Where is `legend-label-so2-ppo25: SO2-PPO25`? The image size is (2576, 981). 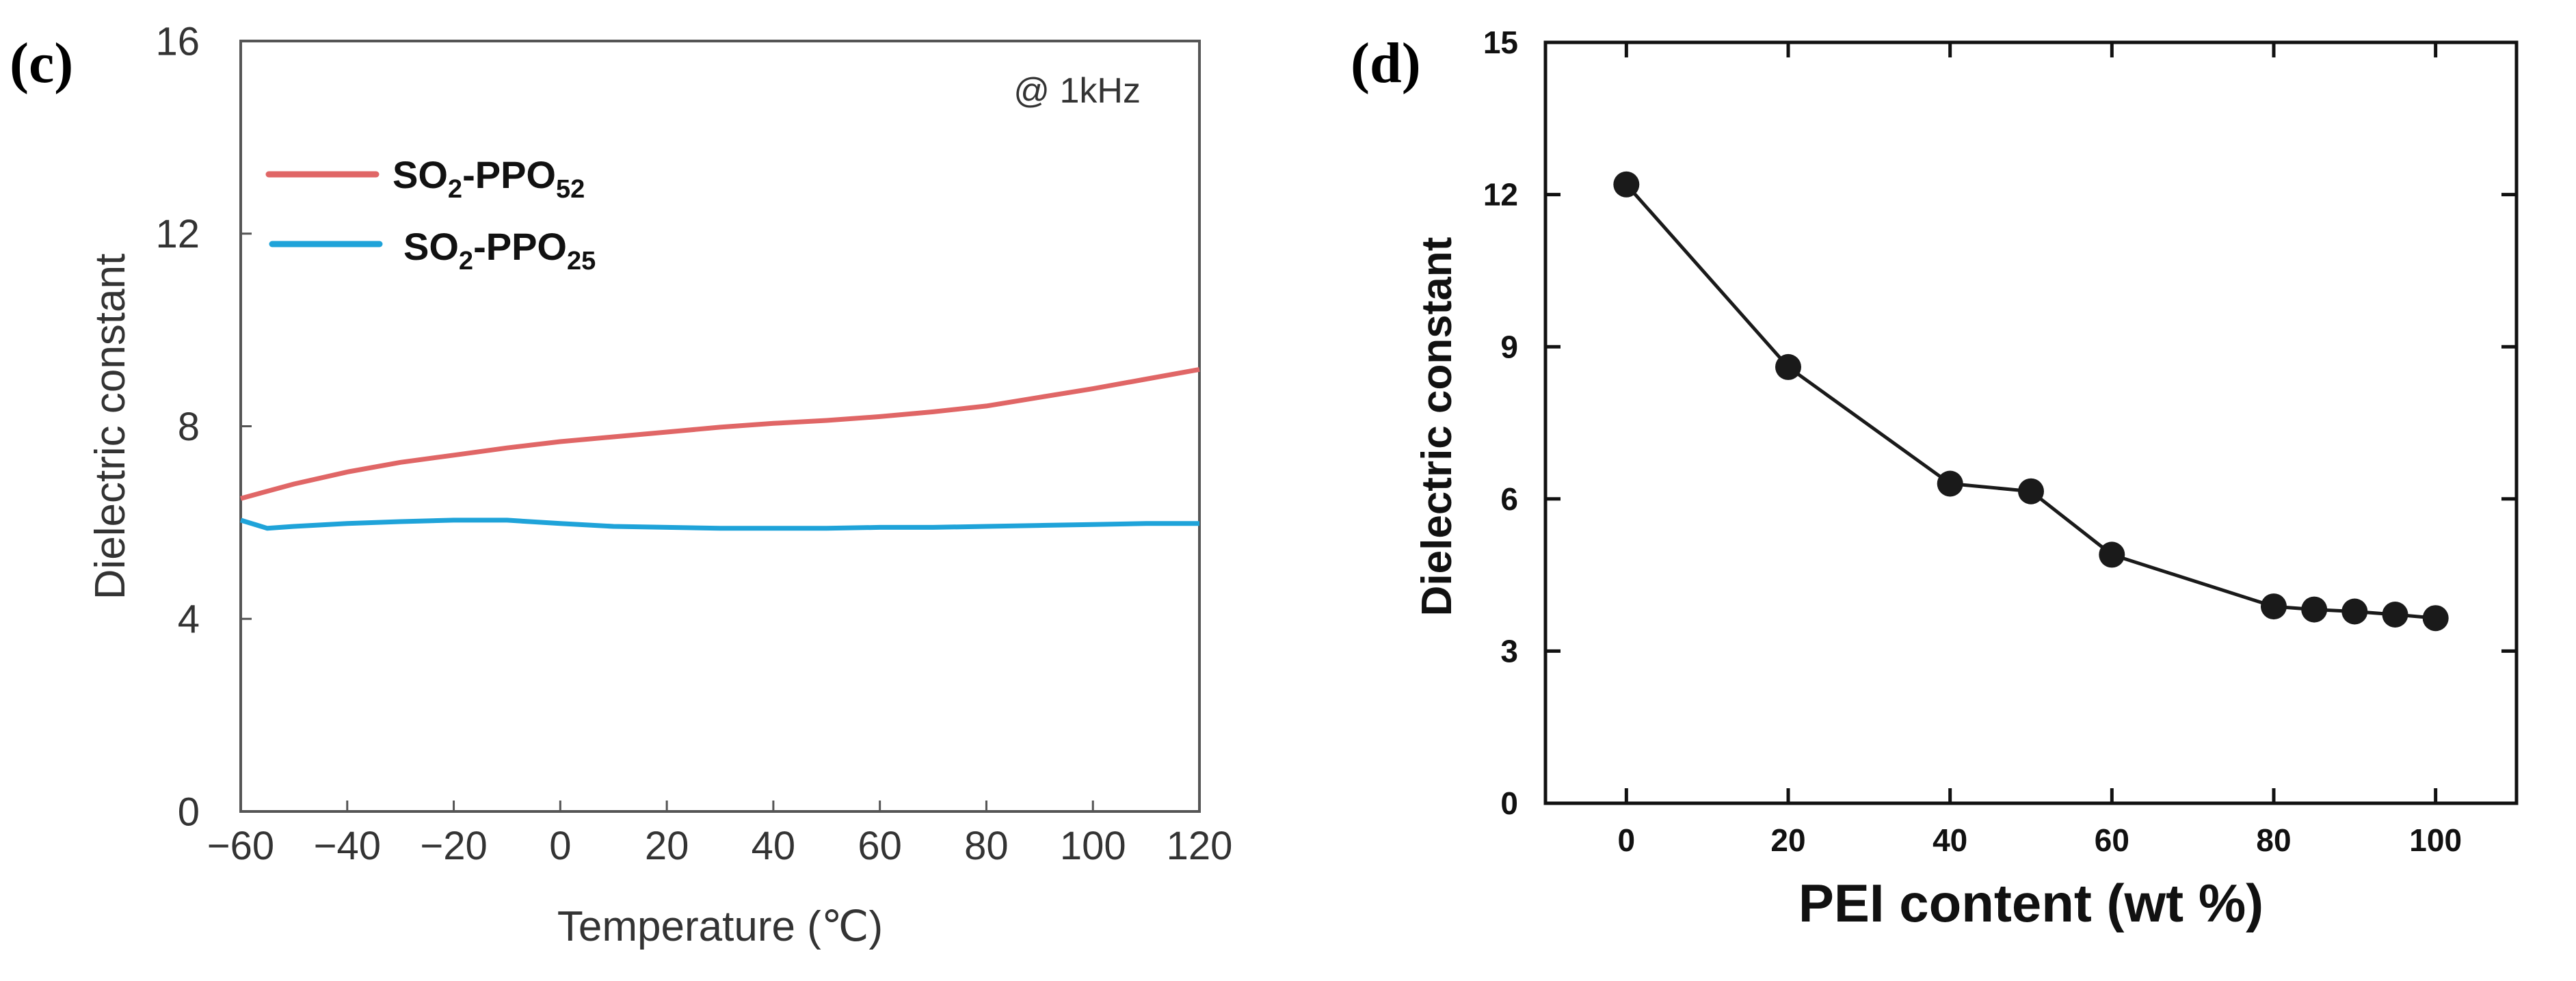
legend-label-so2-ppo25: SO2-PPO25 is located at coordinates (499, 250).